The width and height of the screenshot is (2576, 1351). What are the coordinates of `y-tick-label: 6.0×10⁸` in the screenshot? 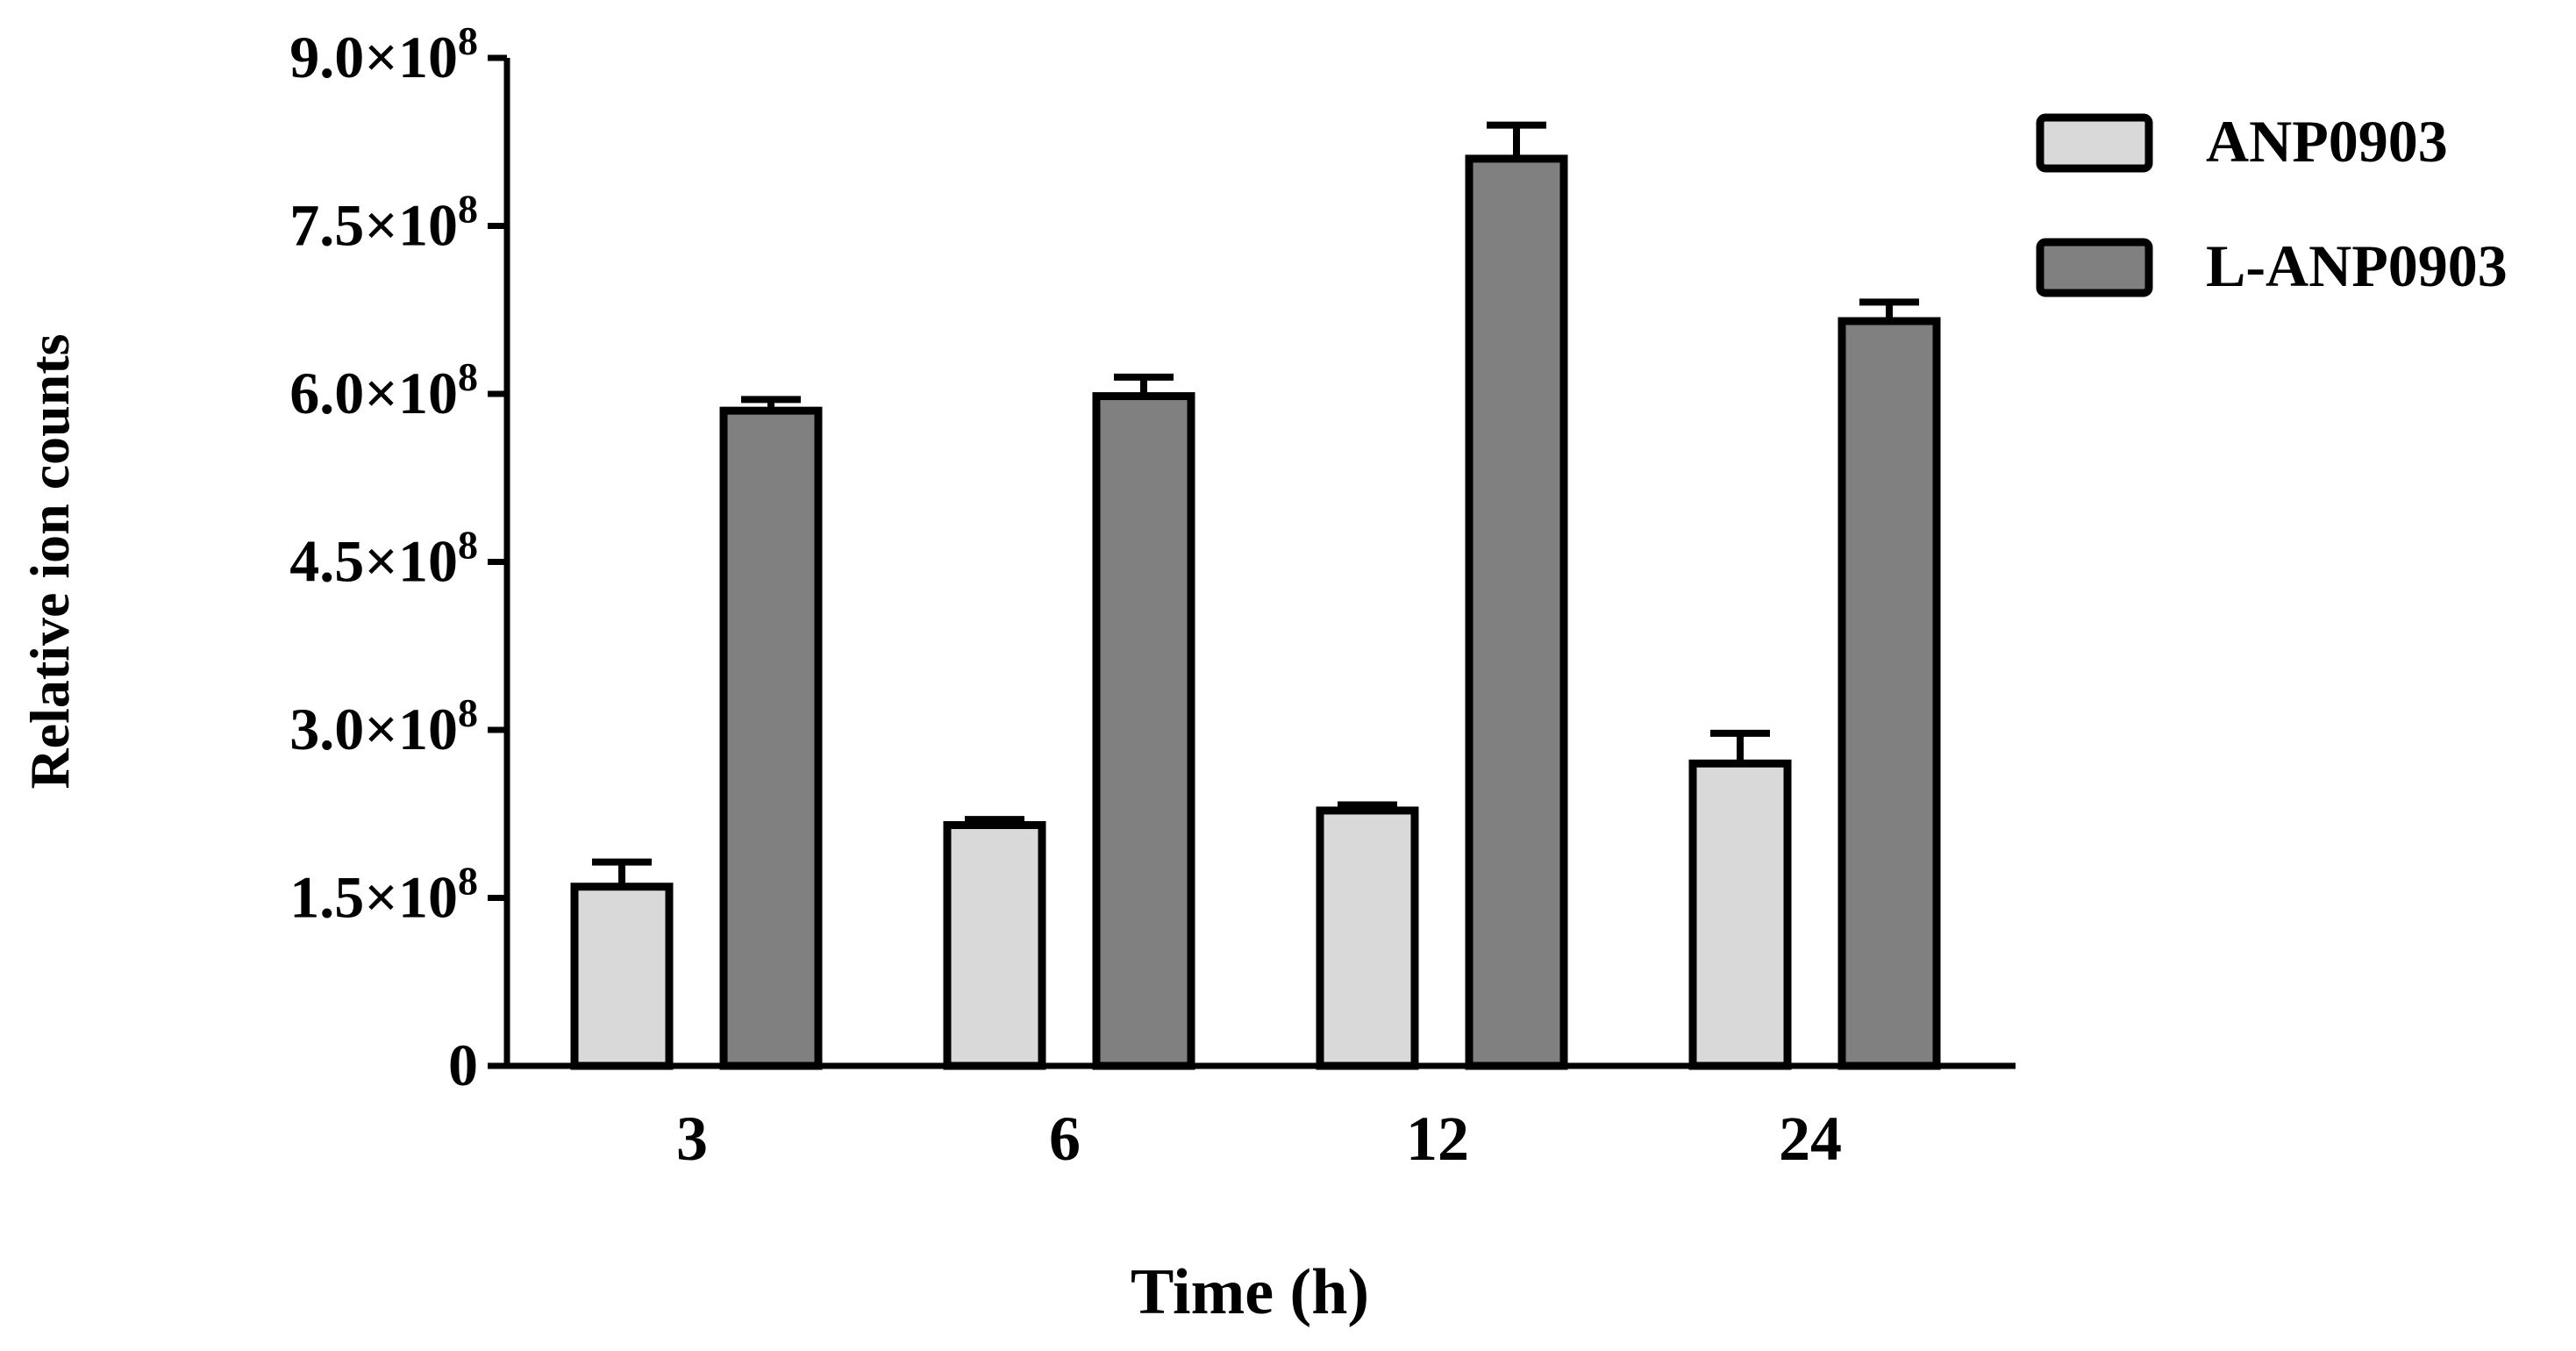 It's located at (384, 390).